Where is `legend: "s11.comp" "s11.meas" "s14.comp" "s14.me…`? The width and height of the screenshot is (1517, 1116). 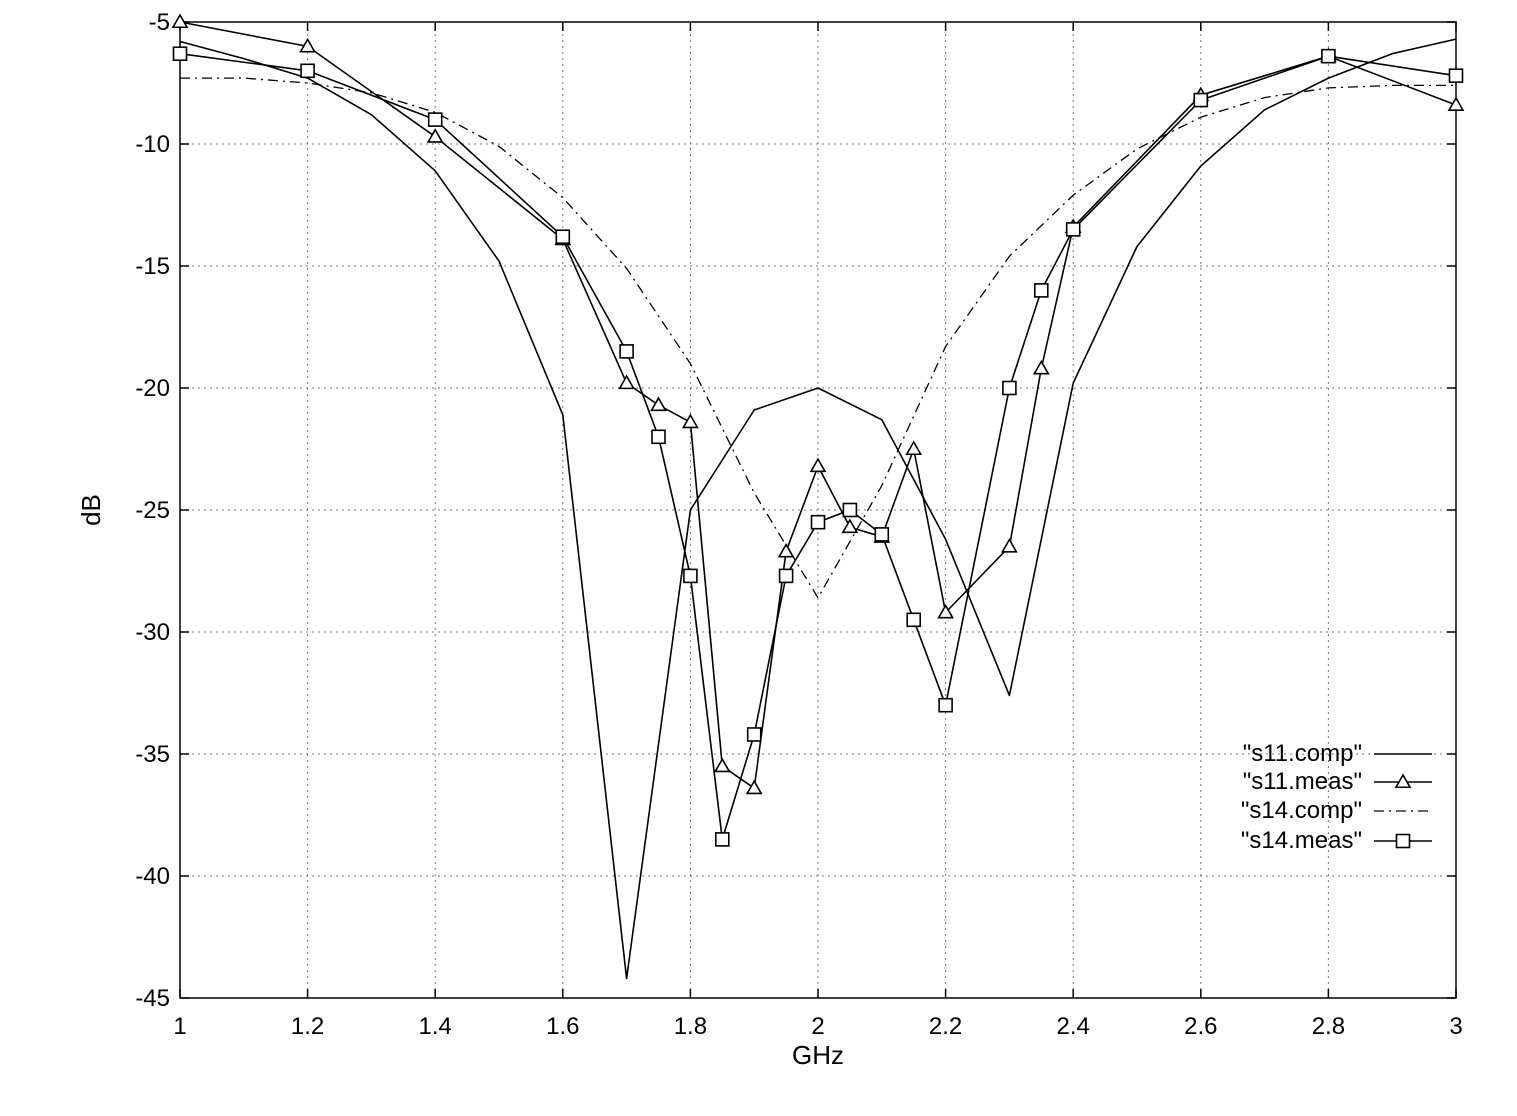 legend: "s11.comp" "s11.meas" "s14.comp" "s14.me… is located at coordinates (1336, 797).